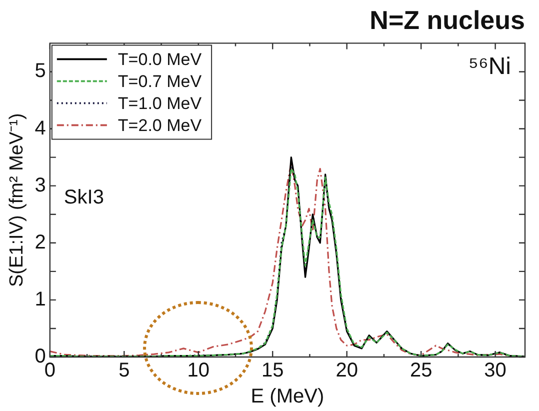  What do you see at coordinates (40, 71) in the screenshot?
I see `y-tick-label: 5` at bounding box center [40, 71].